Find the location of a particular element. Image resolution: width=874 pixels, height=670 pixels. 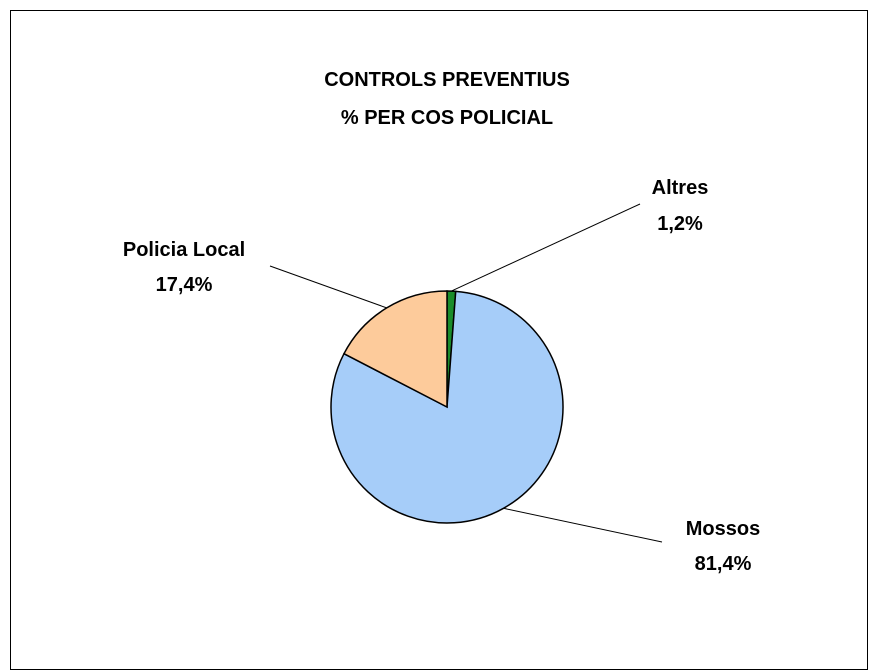

pie-slices is located at coordinates (447, 407).